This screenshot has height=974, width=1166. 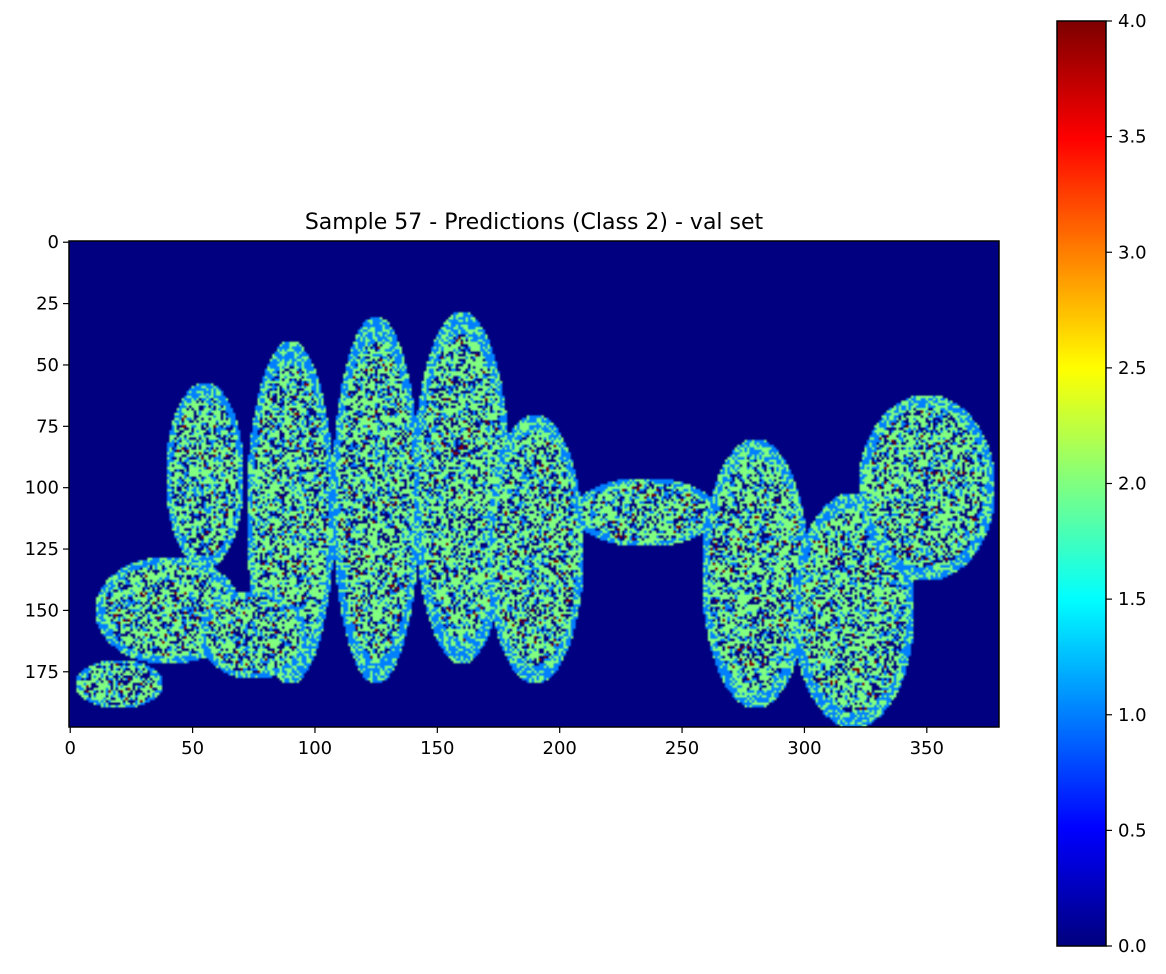 I want to click on colorbar-axis: 0.0 0.5 1.0 1.5 2.0 2.5 3.0 3.5 4.0, so click(x=1126, y=484).